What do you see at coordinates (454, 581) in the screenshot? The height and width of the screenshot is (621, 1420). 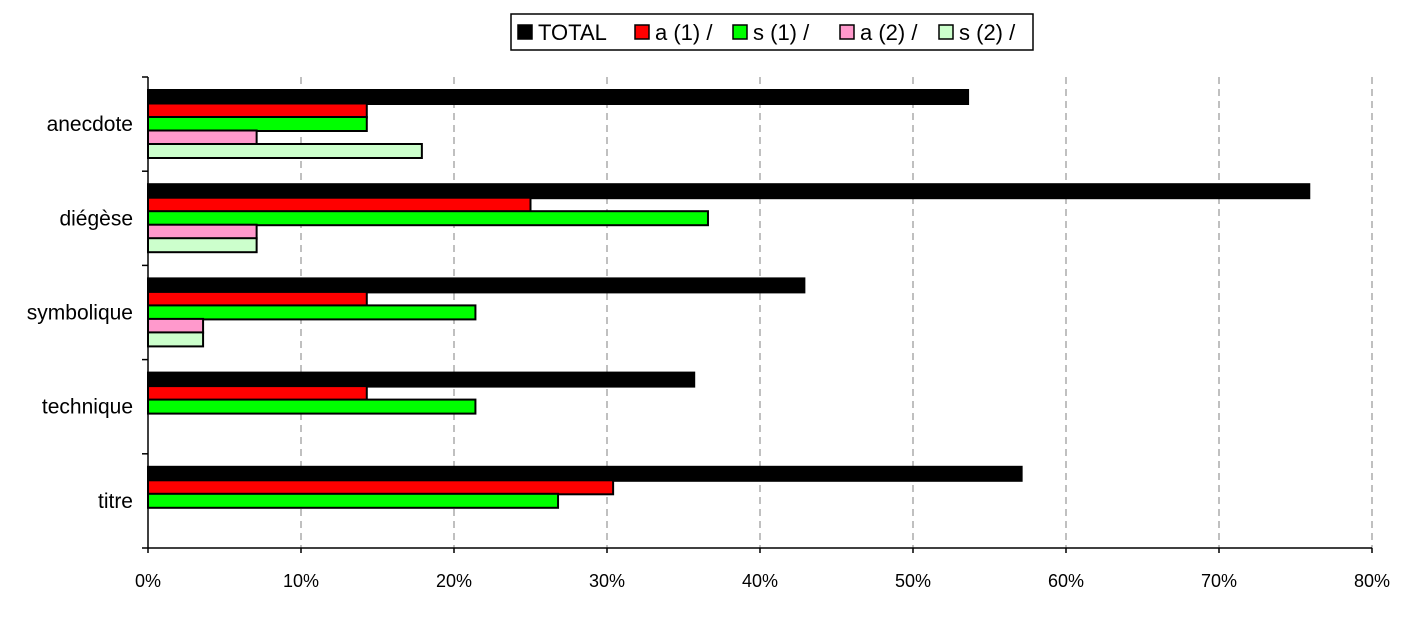 I see `x-tick-label: 20%` at bounding box center [454, 581].